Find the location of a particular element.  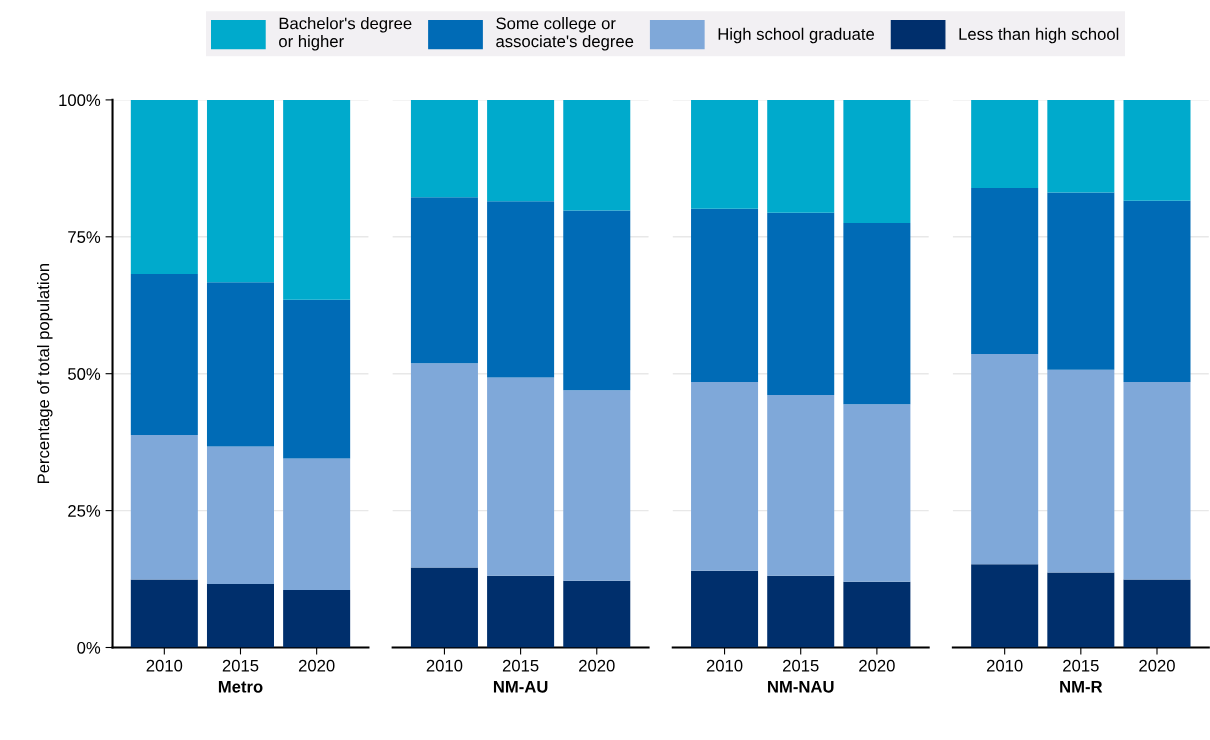

legend-label: High school graduate is located at coordinates (796, 35).